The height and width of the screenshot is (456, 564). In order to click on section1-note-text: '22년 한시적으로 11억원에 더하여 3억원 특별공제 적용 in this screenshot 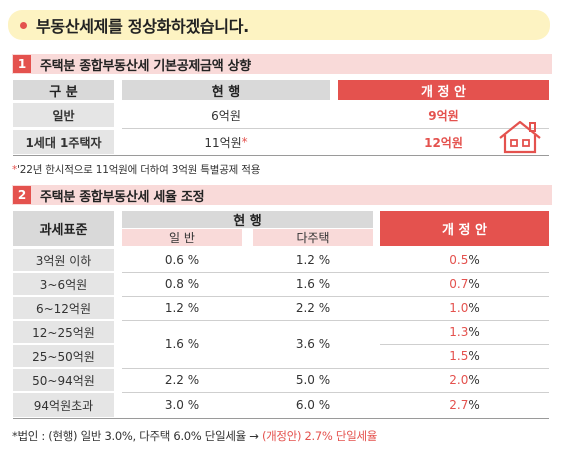, I will do `click(139, 170)`.